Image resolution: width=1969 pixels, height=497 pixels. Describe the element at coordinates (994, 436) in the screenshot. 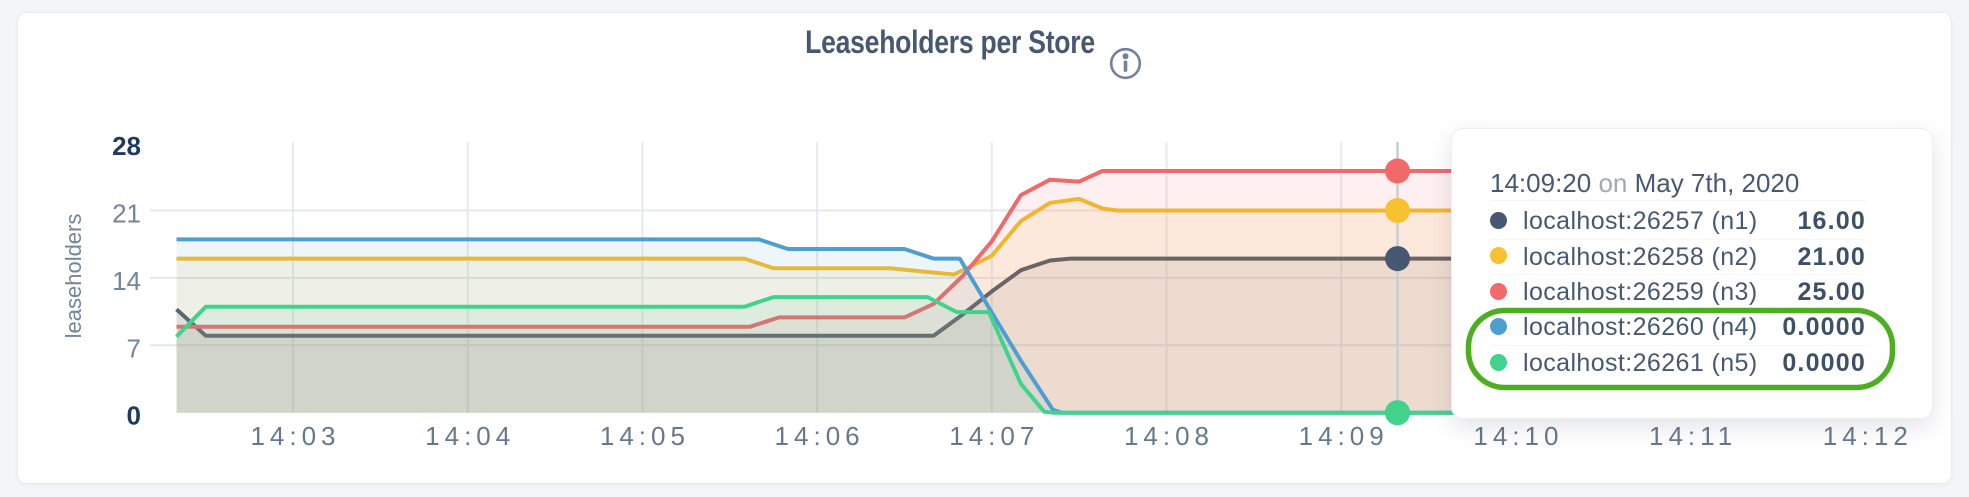

I see `svg-text: 14:07` at that location.